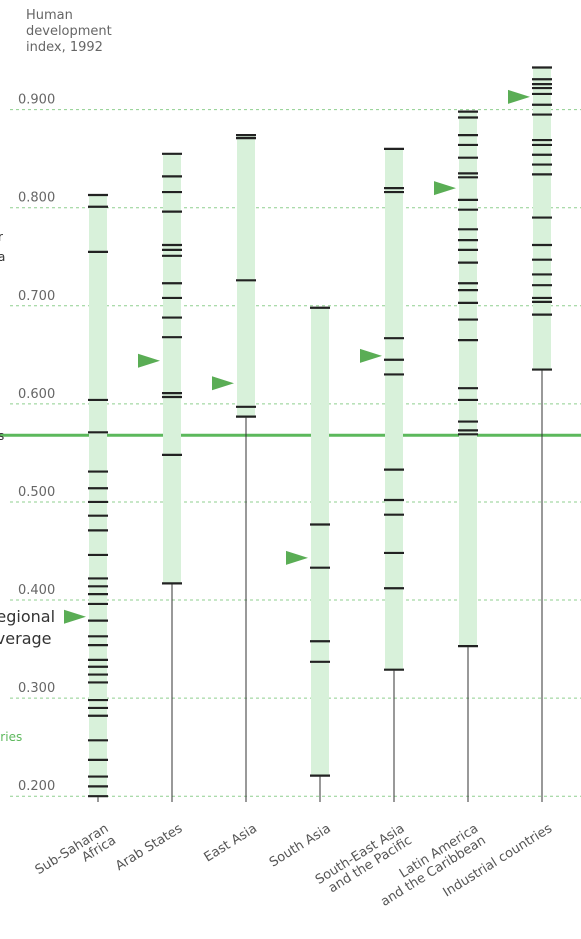 This screenshot has height=939, width=581. Describe the element at coordinates (36, 590) in the screenshot. I see `y-tick-label: 0.400` at that location.